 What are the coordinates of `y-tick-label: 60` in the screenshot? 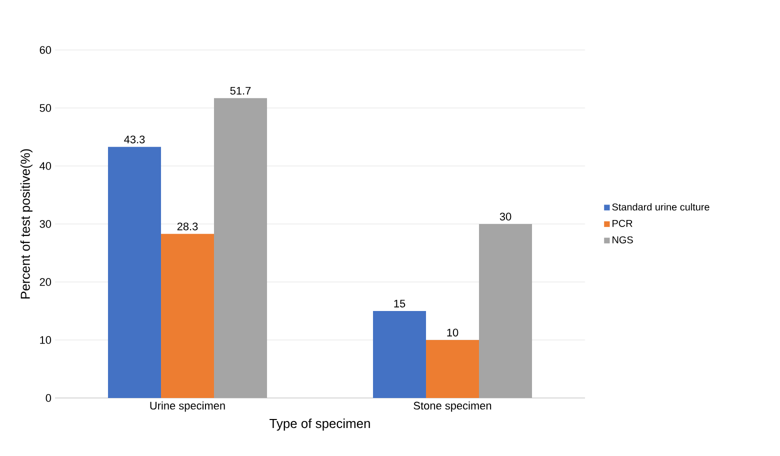 It's located at (46, 50).